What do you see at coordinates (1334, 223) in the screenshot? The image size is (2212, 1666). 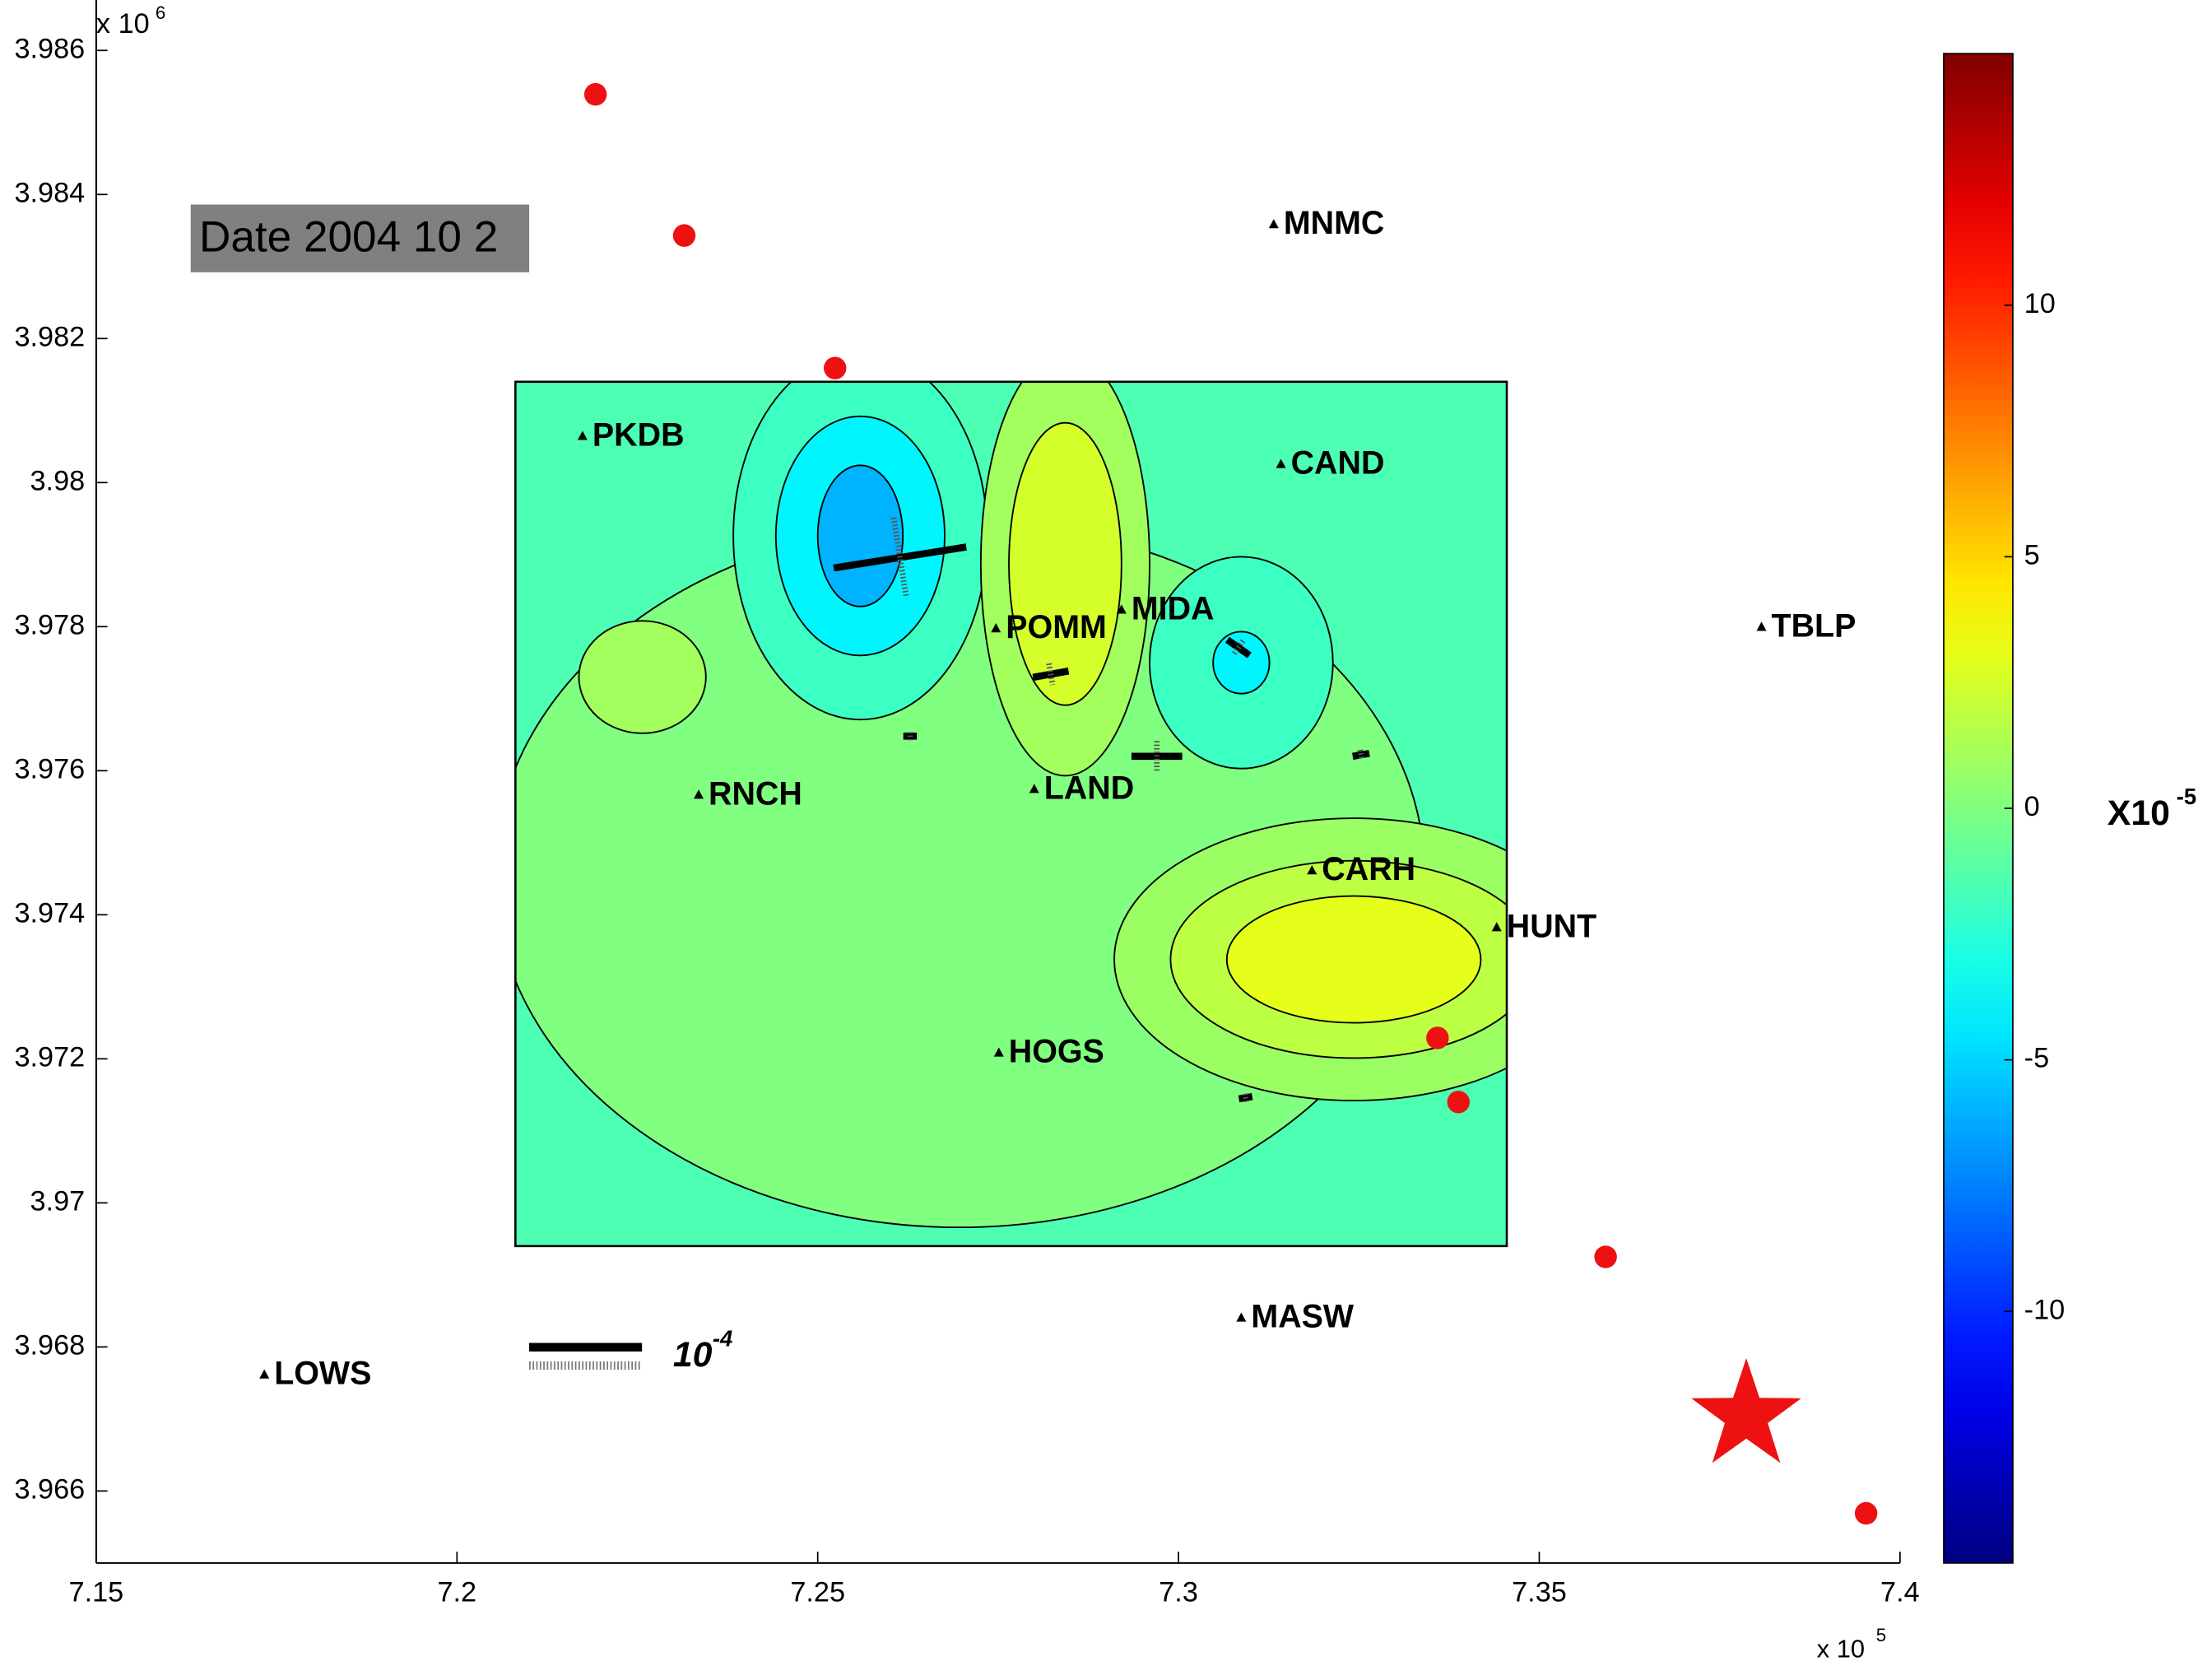 I see `station-label: MNMC` at bounding box center [1334, 223].